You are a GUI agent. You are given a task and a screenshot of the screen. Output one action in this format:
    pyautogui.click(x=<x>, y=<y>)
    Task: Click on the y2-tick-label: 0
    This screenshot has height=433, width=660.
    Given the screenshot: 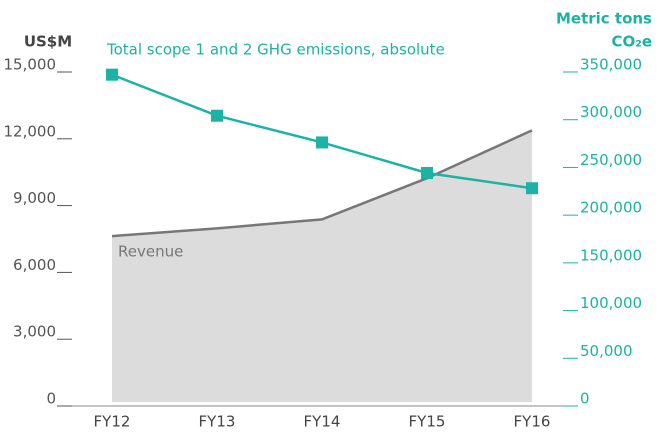 What is the action you would take?
    pyautogui.click(x=585, y=399)
    